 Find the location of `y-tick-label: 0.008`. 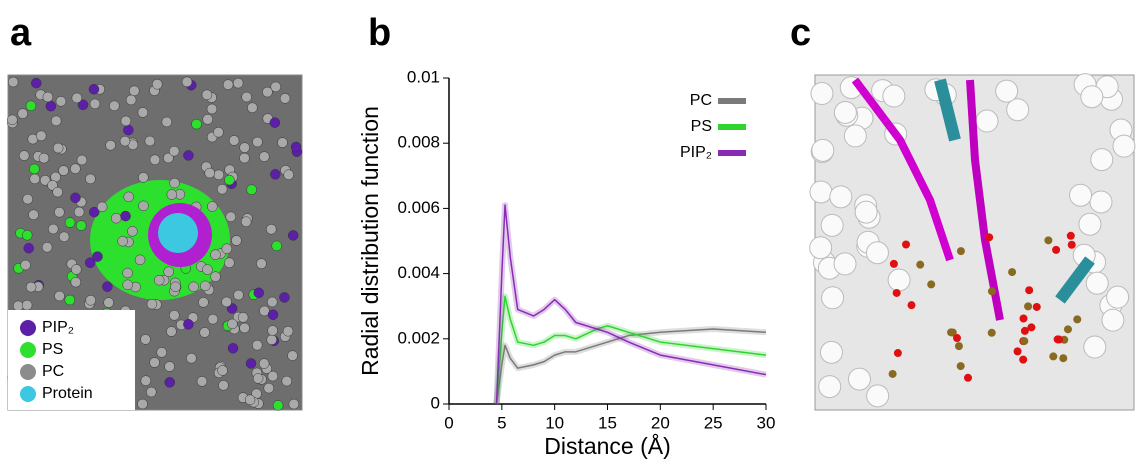

y-tick-label: 0.008 is located at coordinates (418, 142).